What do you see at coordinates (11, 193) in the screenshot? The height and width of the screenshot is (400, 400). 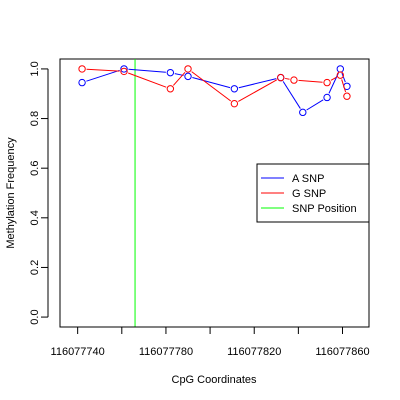 I see `y-axis-label: Methylation Frequency` at bounding box center [11, 193].